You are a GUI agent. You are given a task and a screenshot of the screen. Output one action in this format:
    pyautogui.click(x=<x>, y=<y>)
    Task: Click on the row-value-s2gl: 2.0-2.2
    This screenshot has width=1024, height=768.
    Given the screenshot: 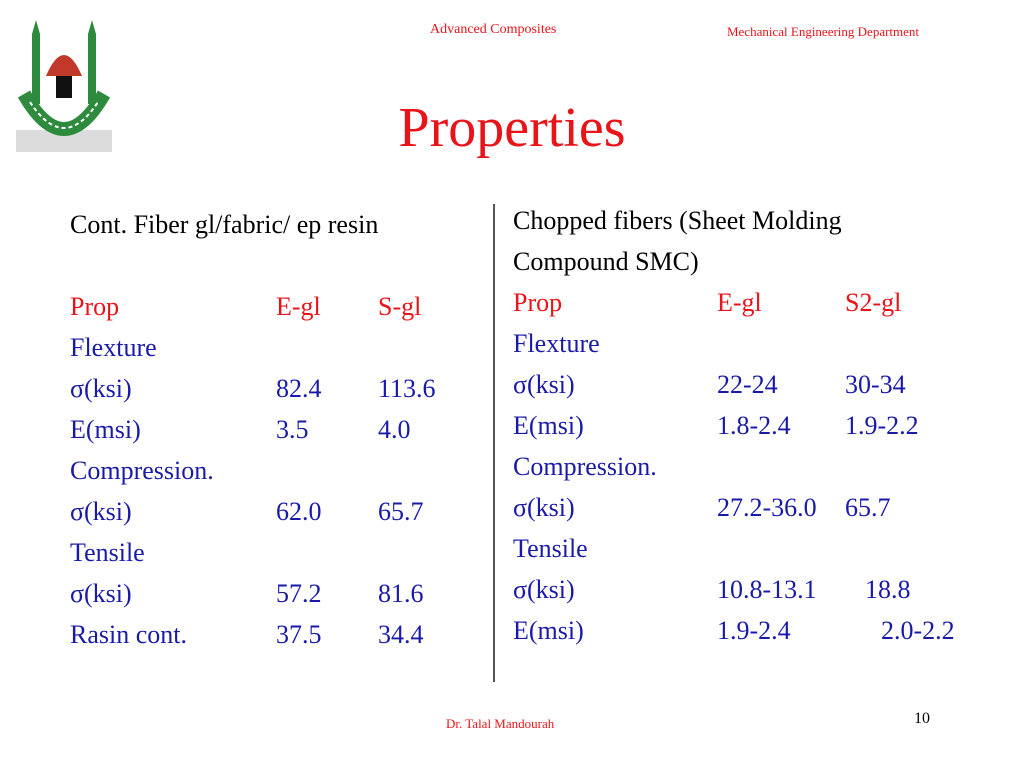 What is the action you would take?
    pyautogui.click(x=918, y=630)
    